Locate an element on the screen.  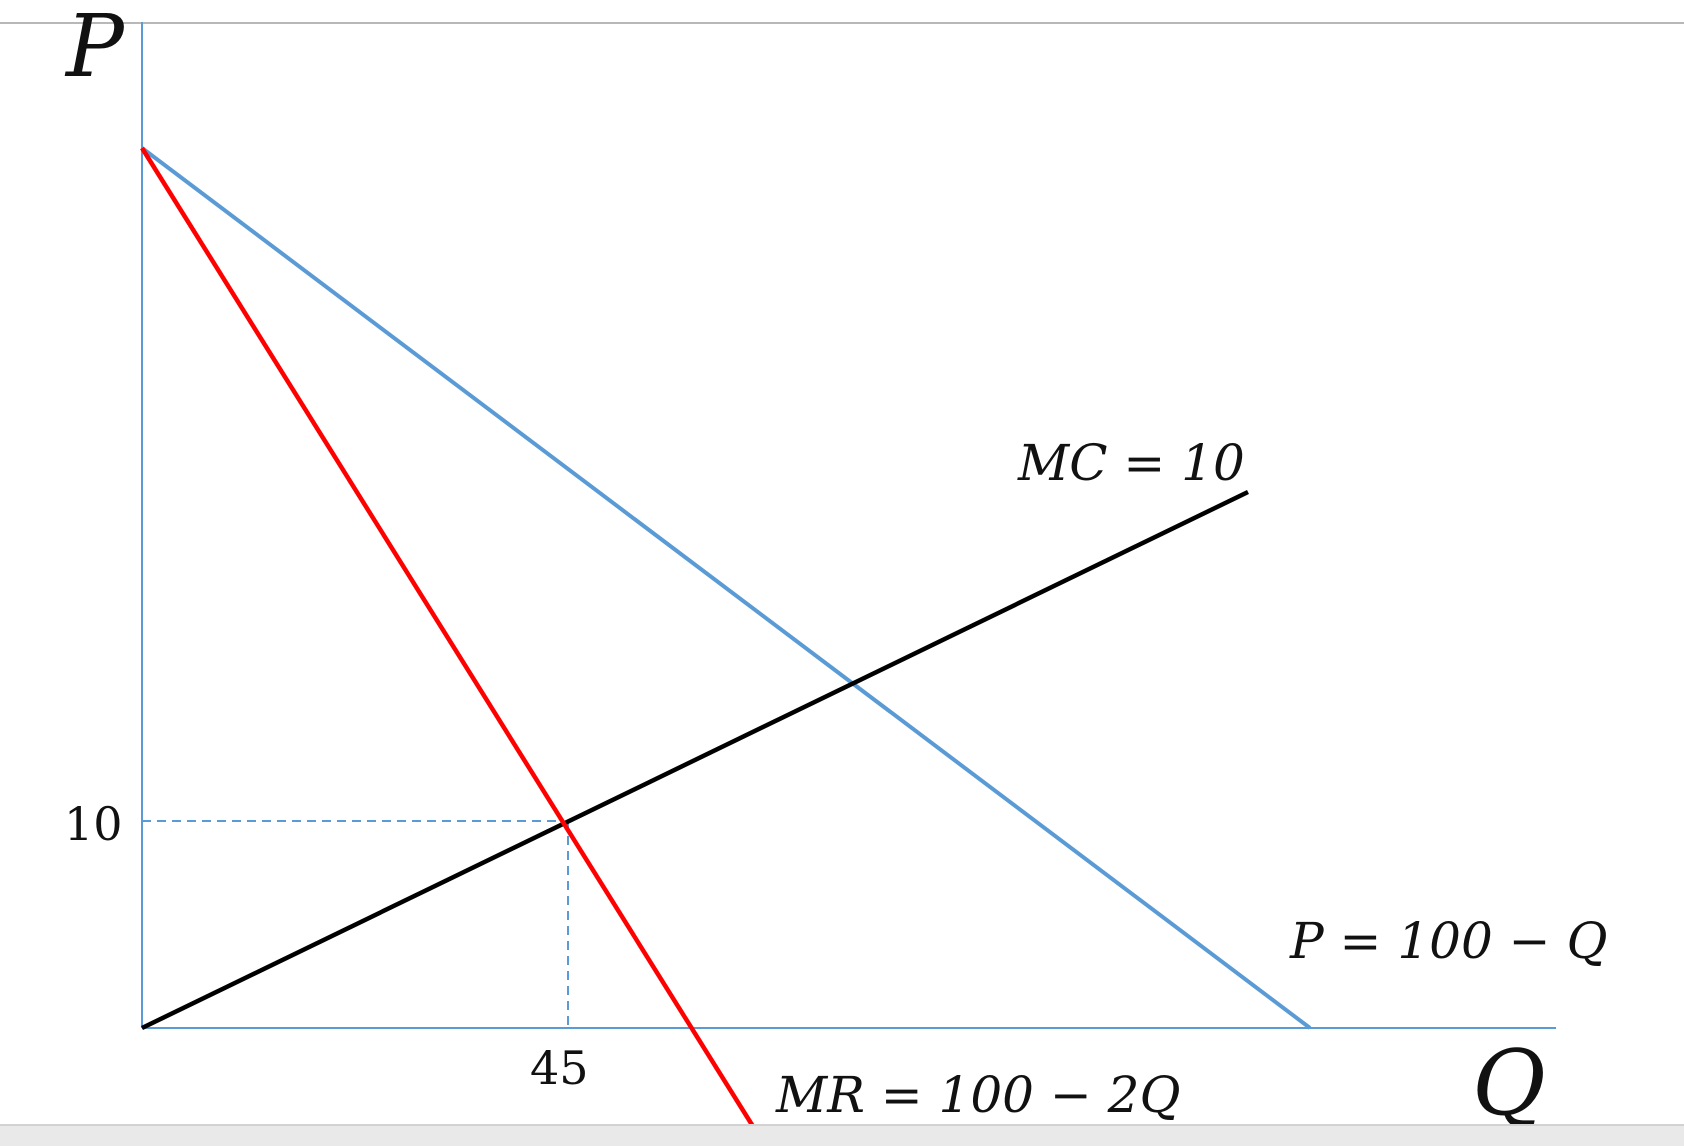
top-divider is located at coordinates (842, 23).